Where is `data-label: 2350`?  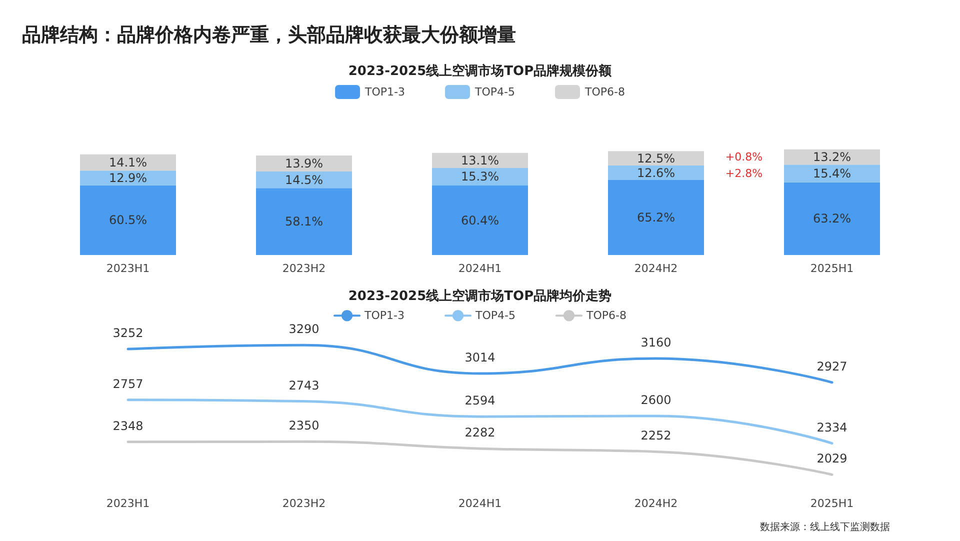
data-label: 2350 is located at coordinates (304, 425).